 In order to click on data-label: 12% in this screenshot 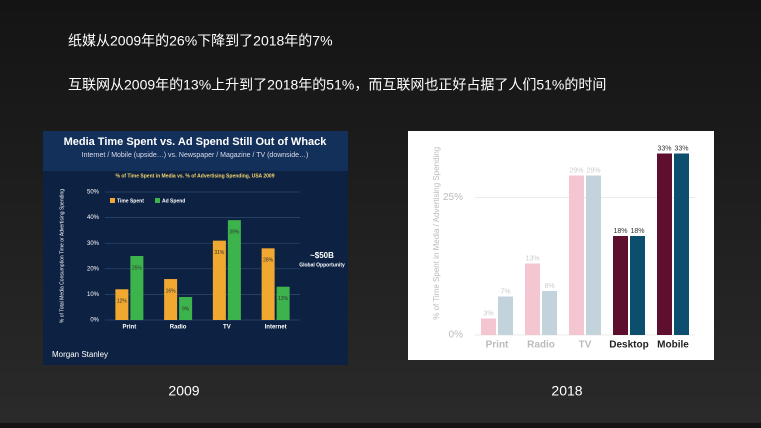, I will do `click(122, 302)`.